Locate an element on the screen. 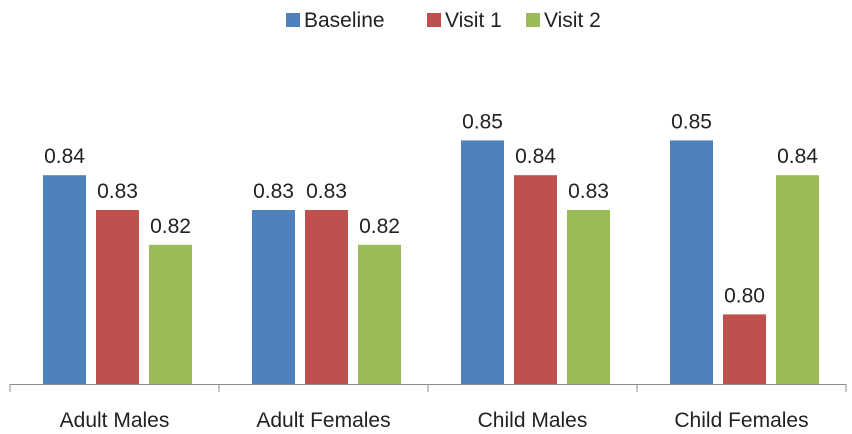 Image resolution: width=852 pixels, height=434 pixels. data-label-2-4: 0.80 is located at coordinates (744, 295).